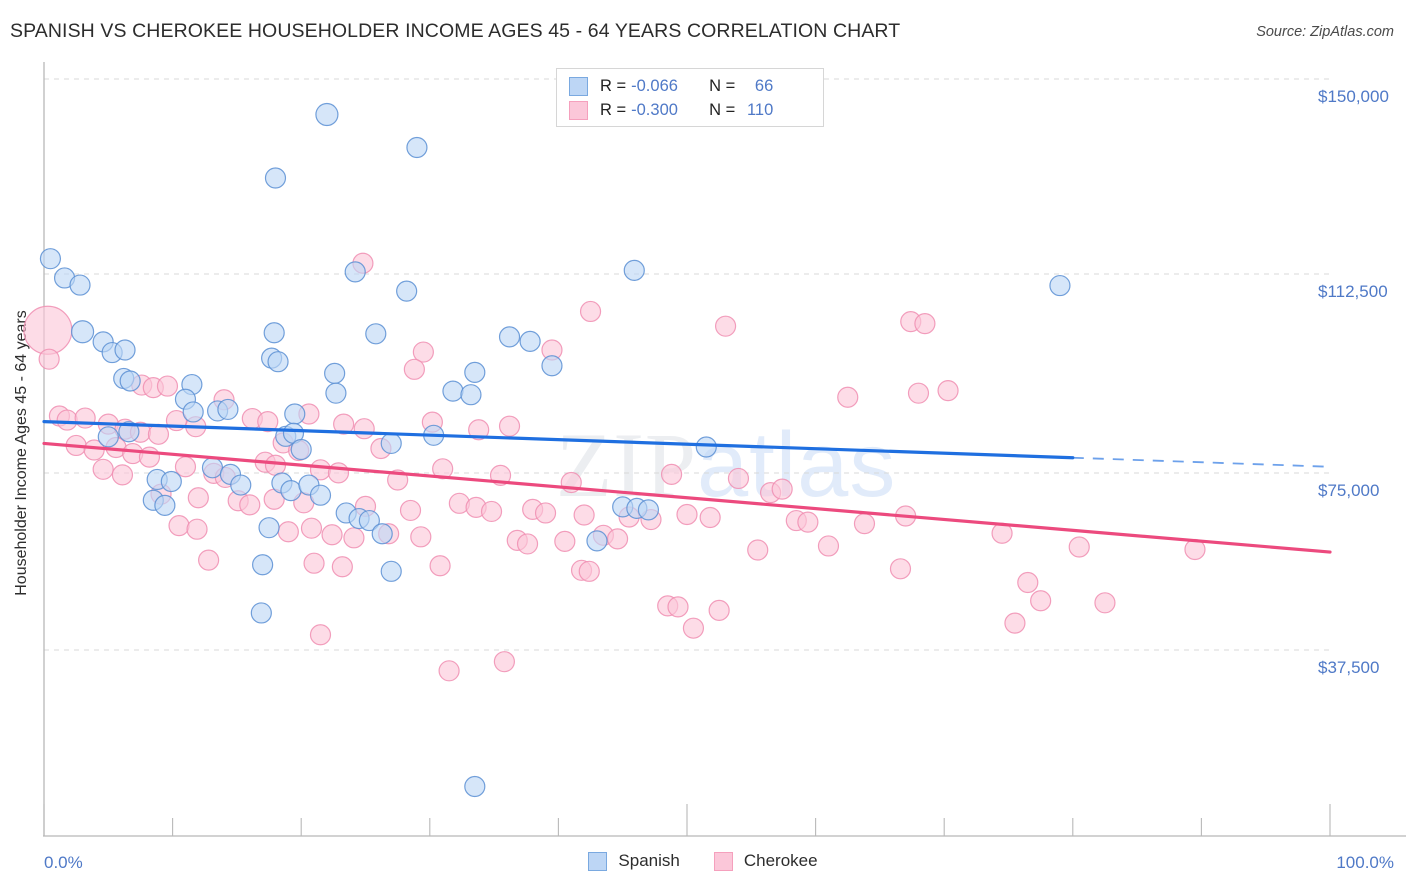 This screenshot has height=892, width=1406. I want to click on spanish-n-value: 66, so click(764, 85).